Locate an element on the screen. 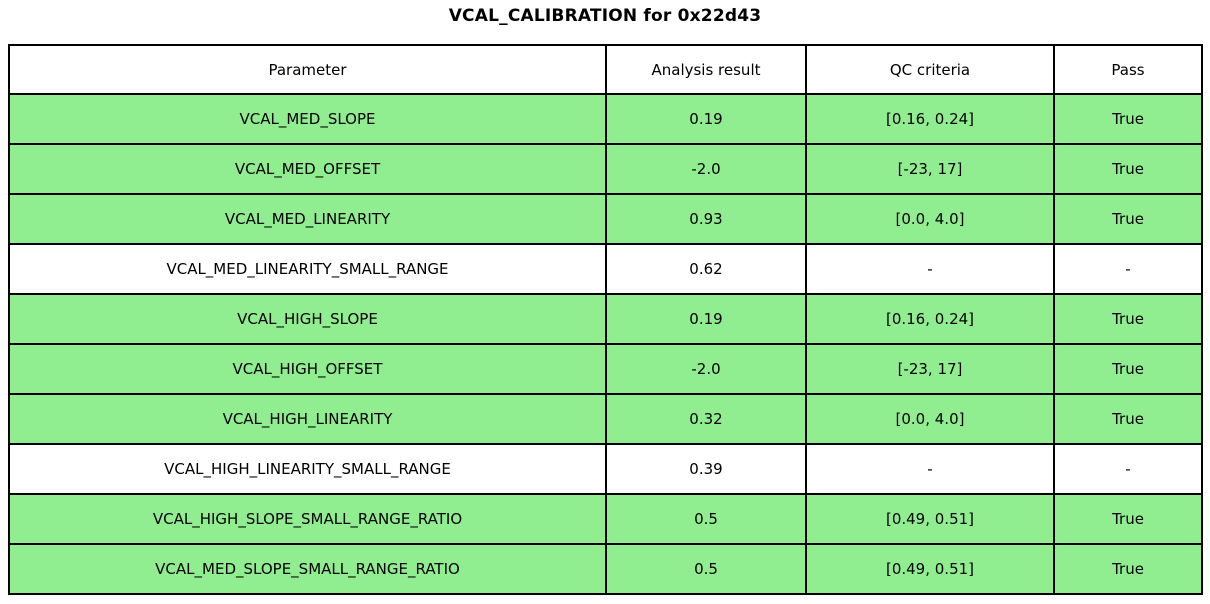 Image resolution: width=1210 pixels, height=604 pixels. parameter-cell: VCAL_MED_LINEARITY is located at coordinates (307, 219).